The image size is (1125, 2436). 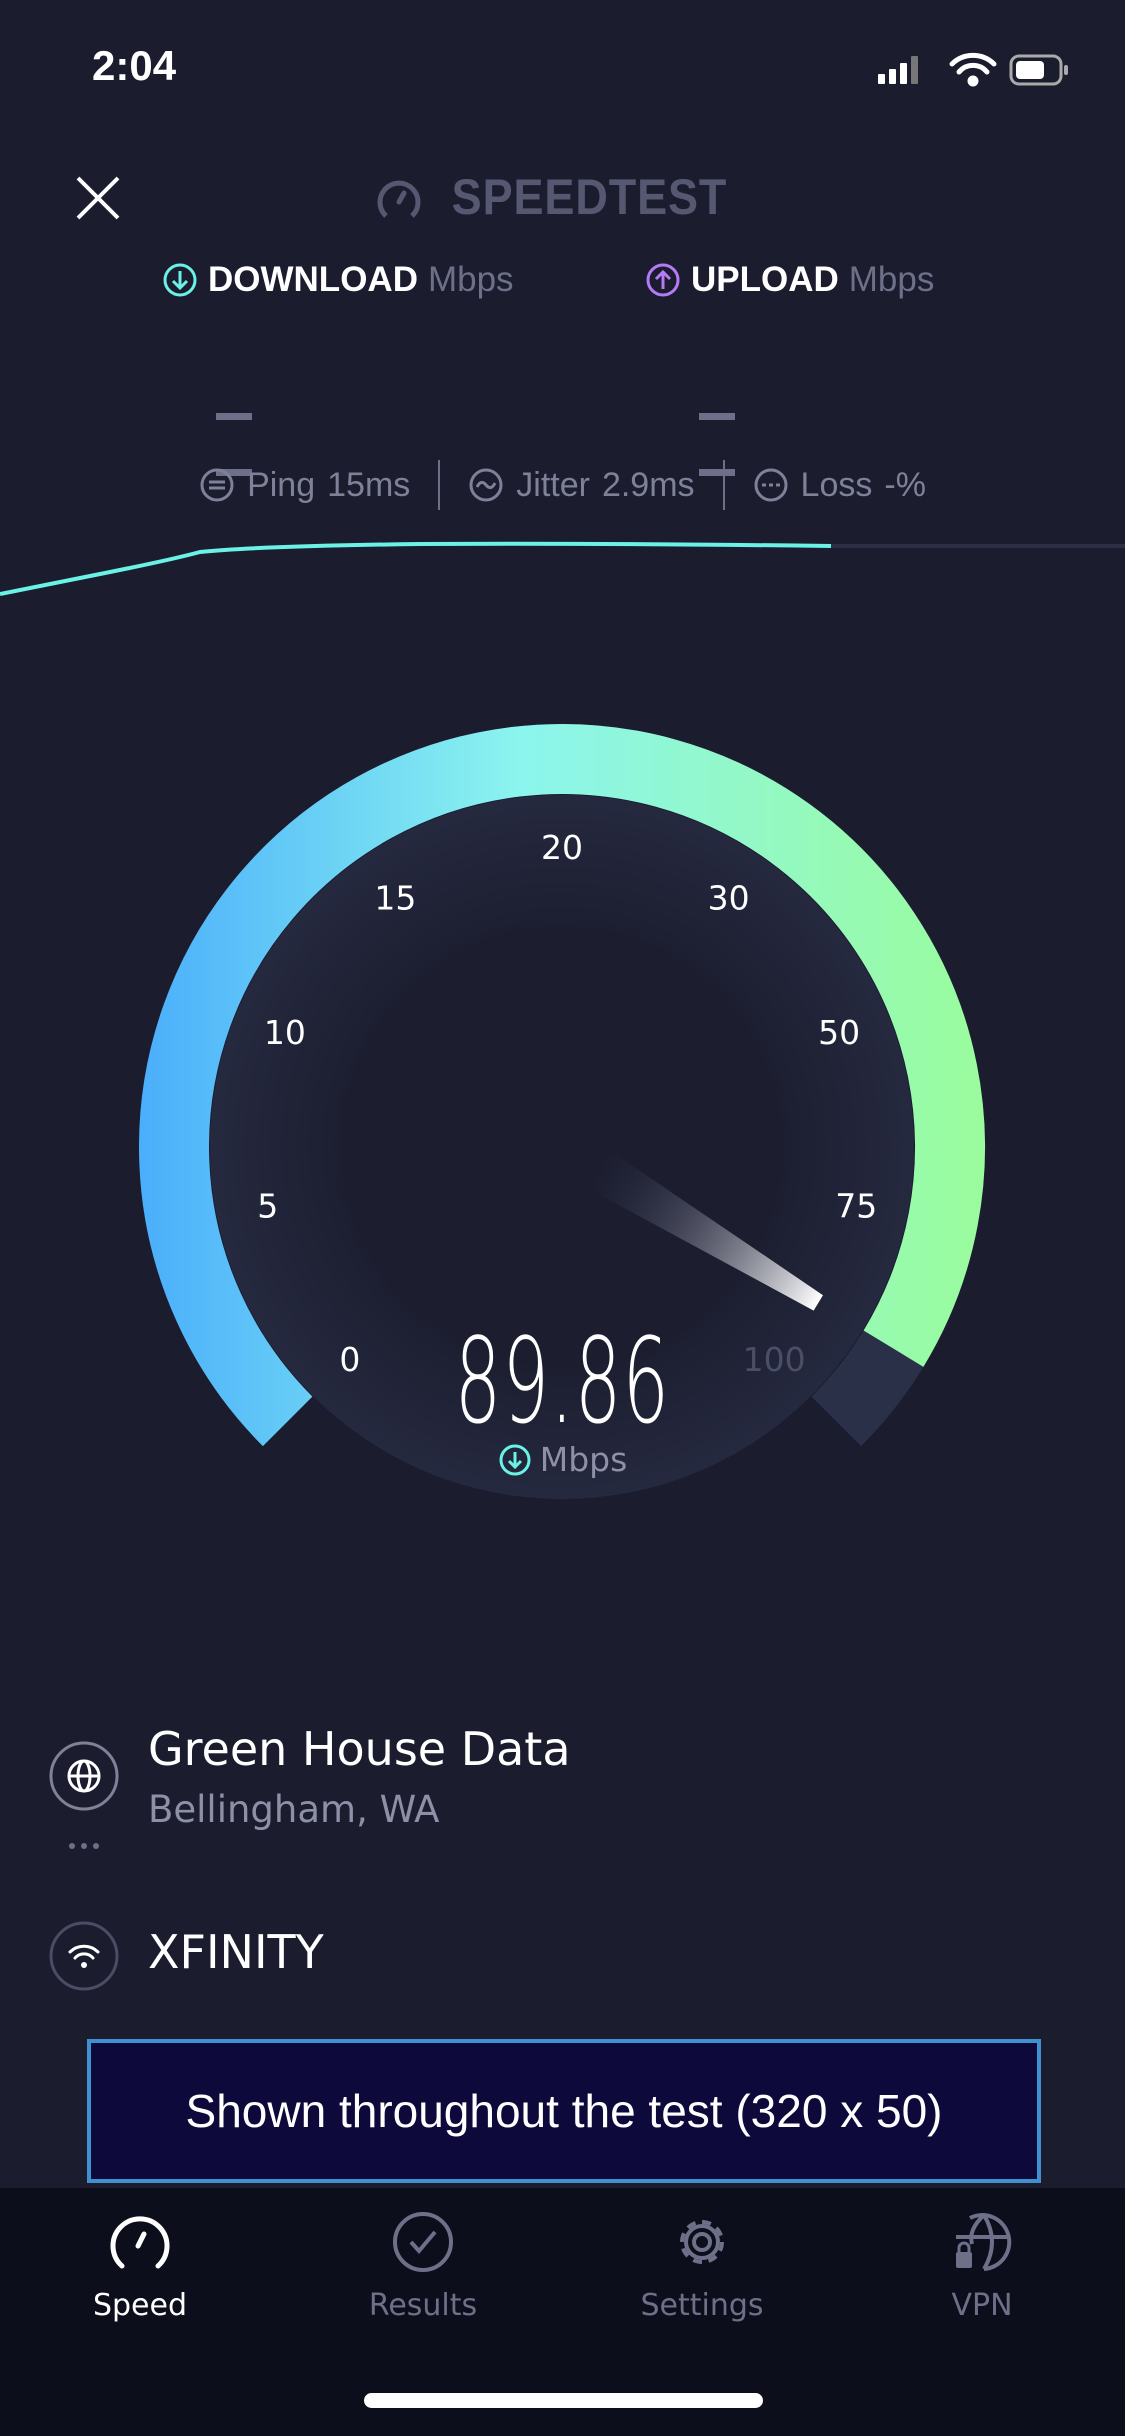 I want to click on tab-label: Settings, so click(x=702, y=2305).